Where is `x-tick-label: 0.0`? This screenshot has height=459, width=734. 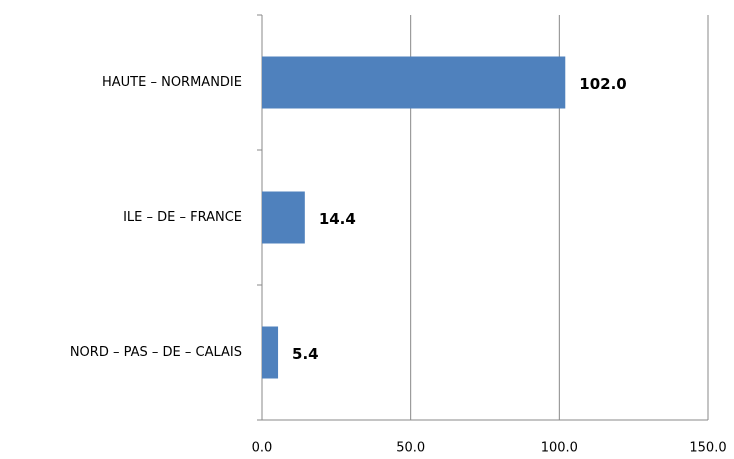 x-tick-label: 0.0 is located at coordinates (262, 448).